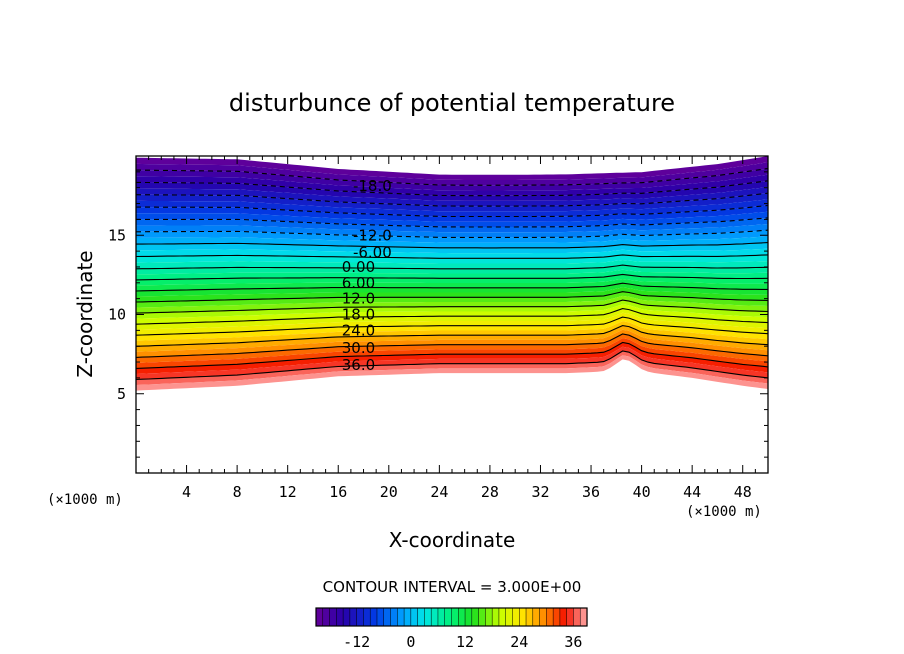 This screenshot has height=654, width=904. Describe the element at coordinates (358, 365) in the screenshot. I see `contour-label: 36.0` at that location.